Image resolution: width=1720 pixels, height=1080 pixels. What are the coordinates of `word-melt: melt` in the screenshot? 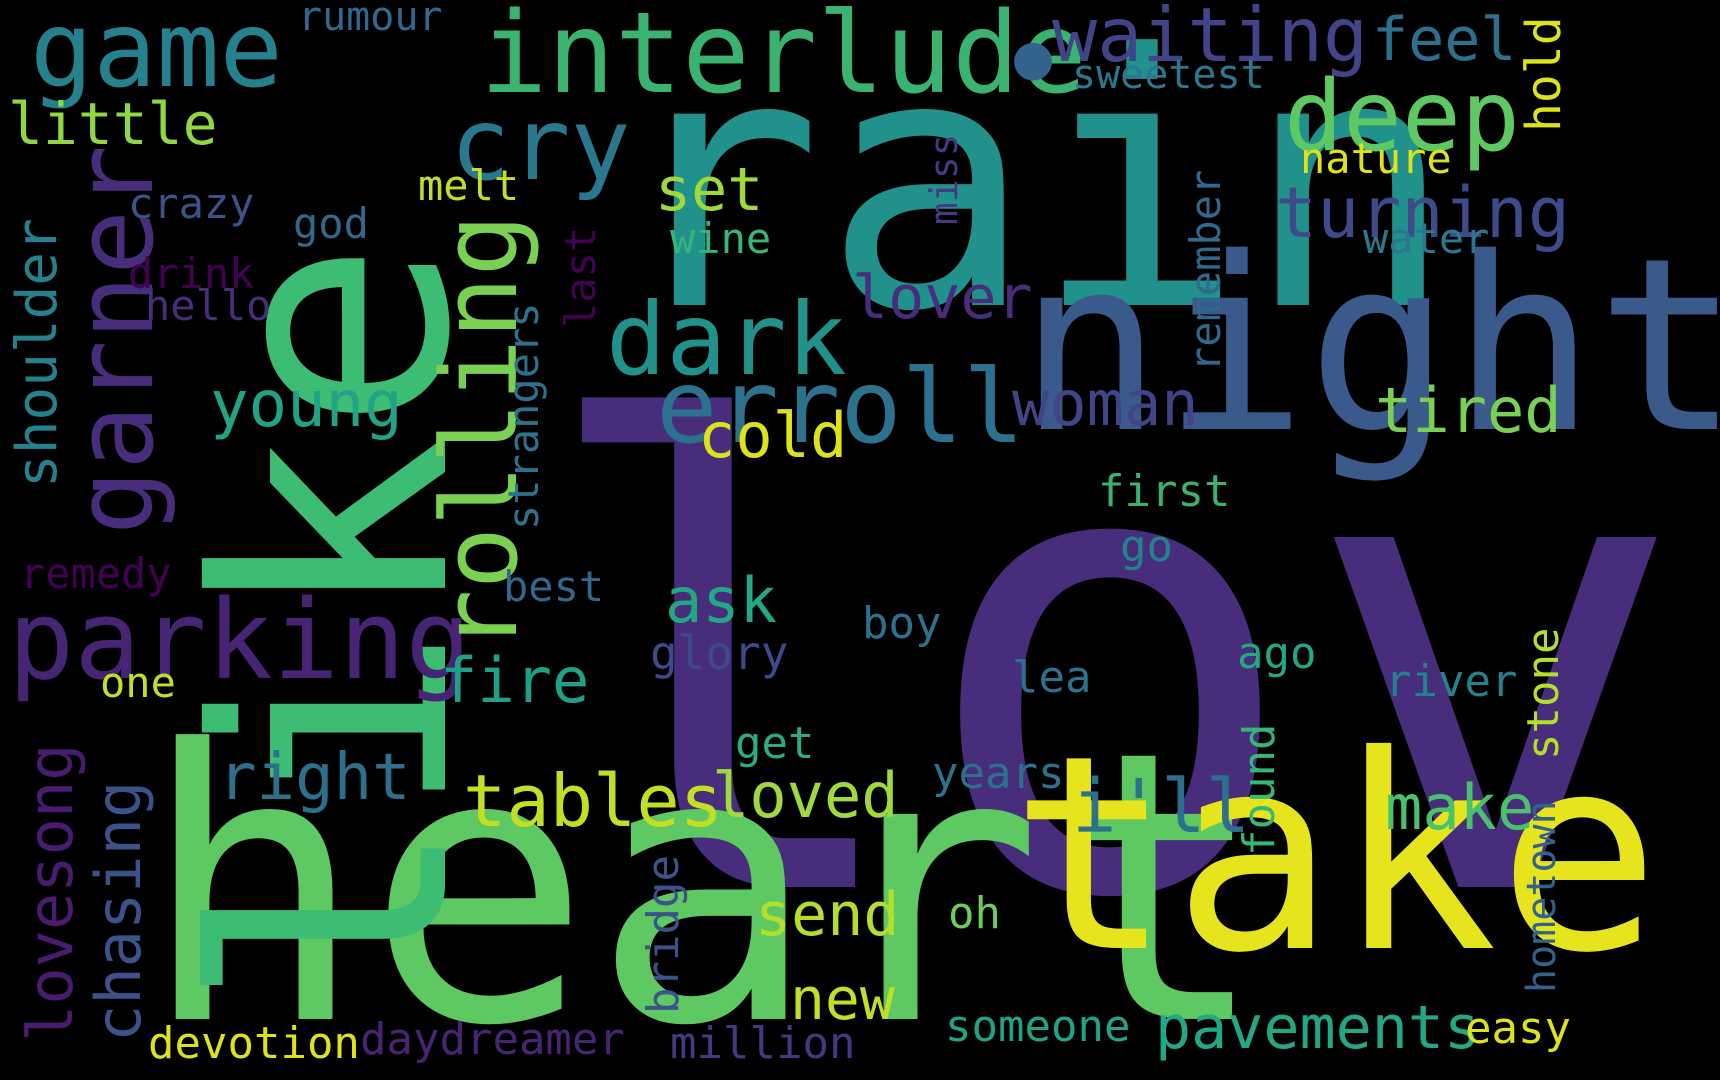 It's located at (469, 185).